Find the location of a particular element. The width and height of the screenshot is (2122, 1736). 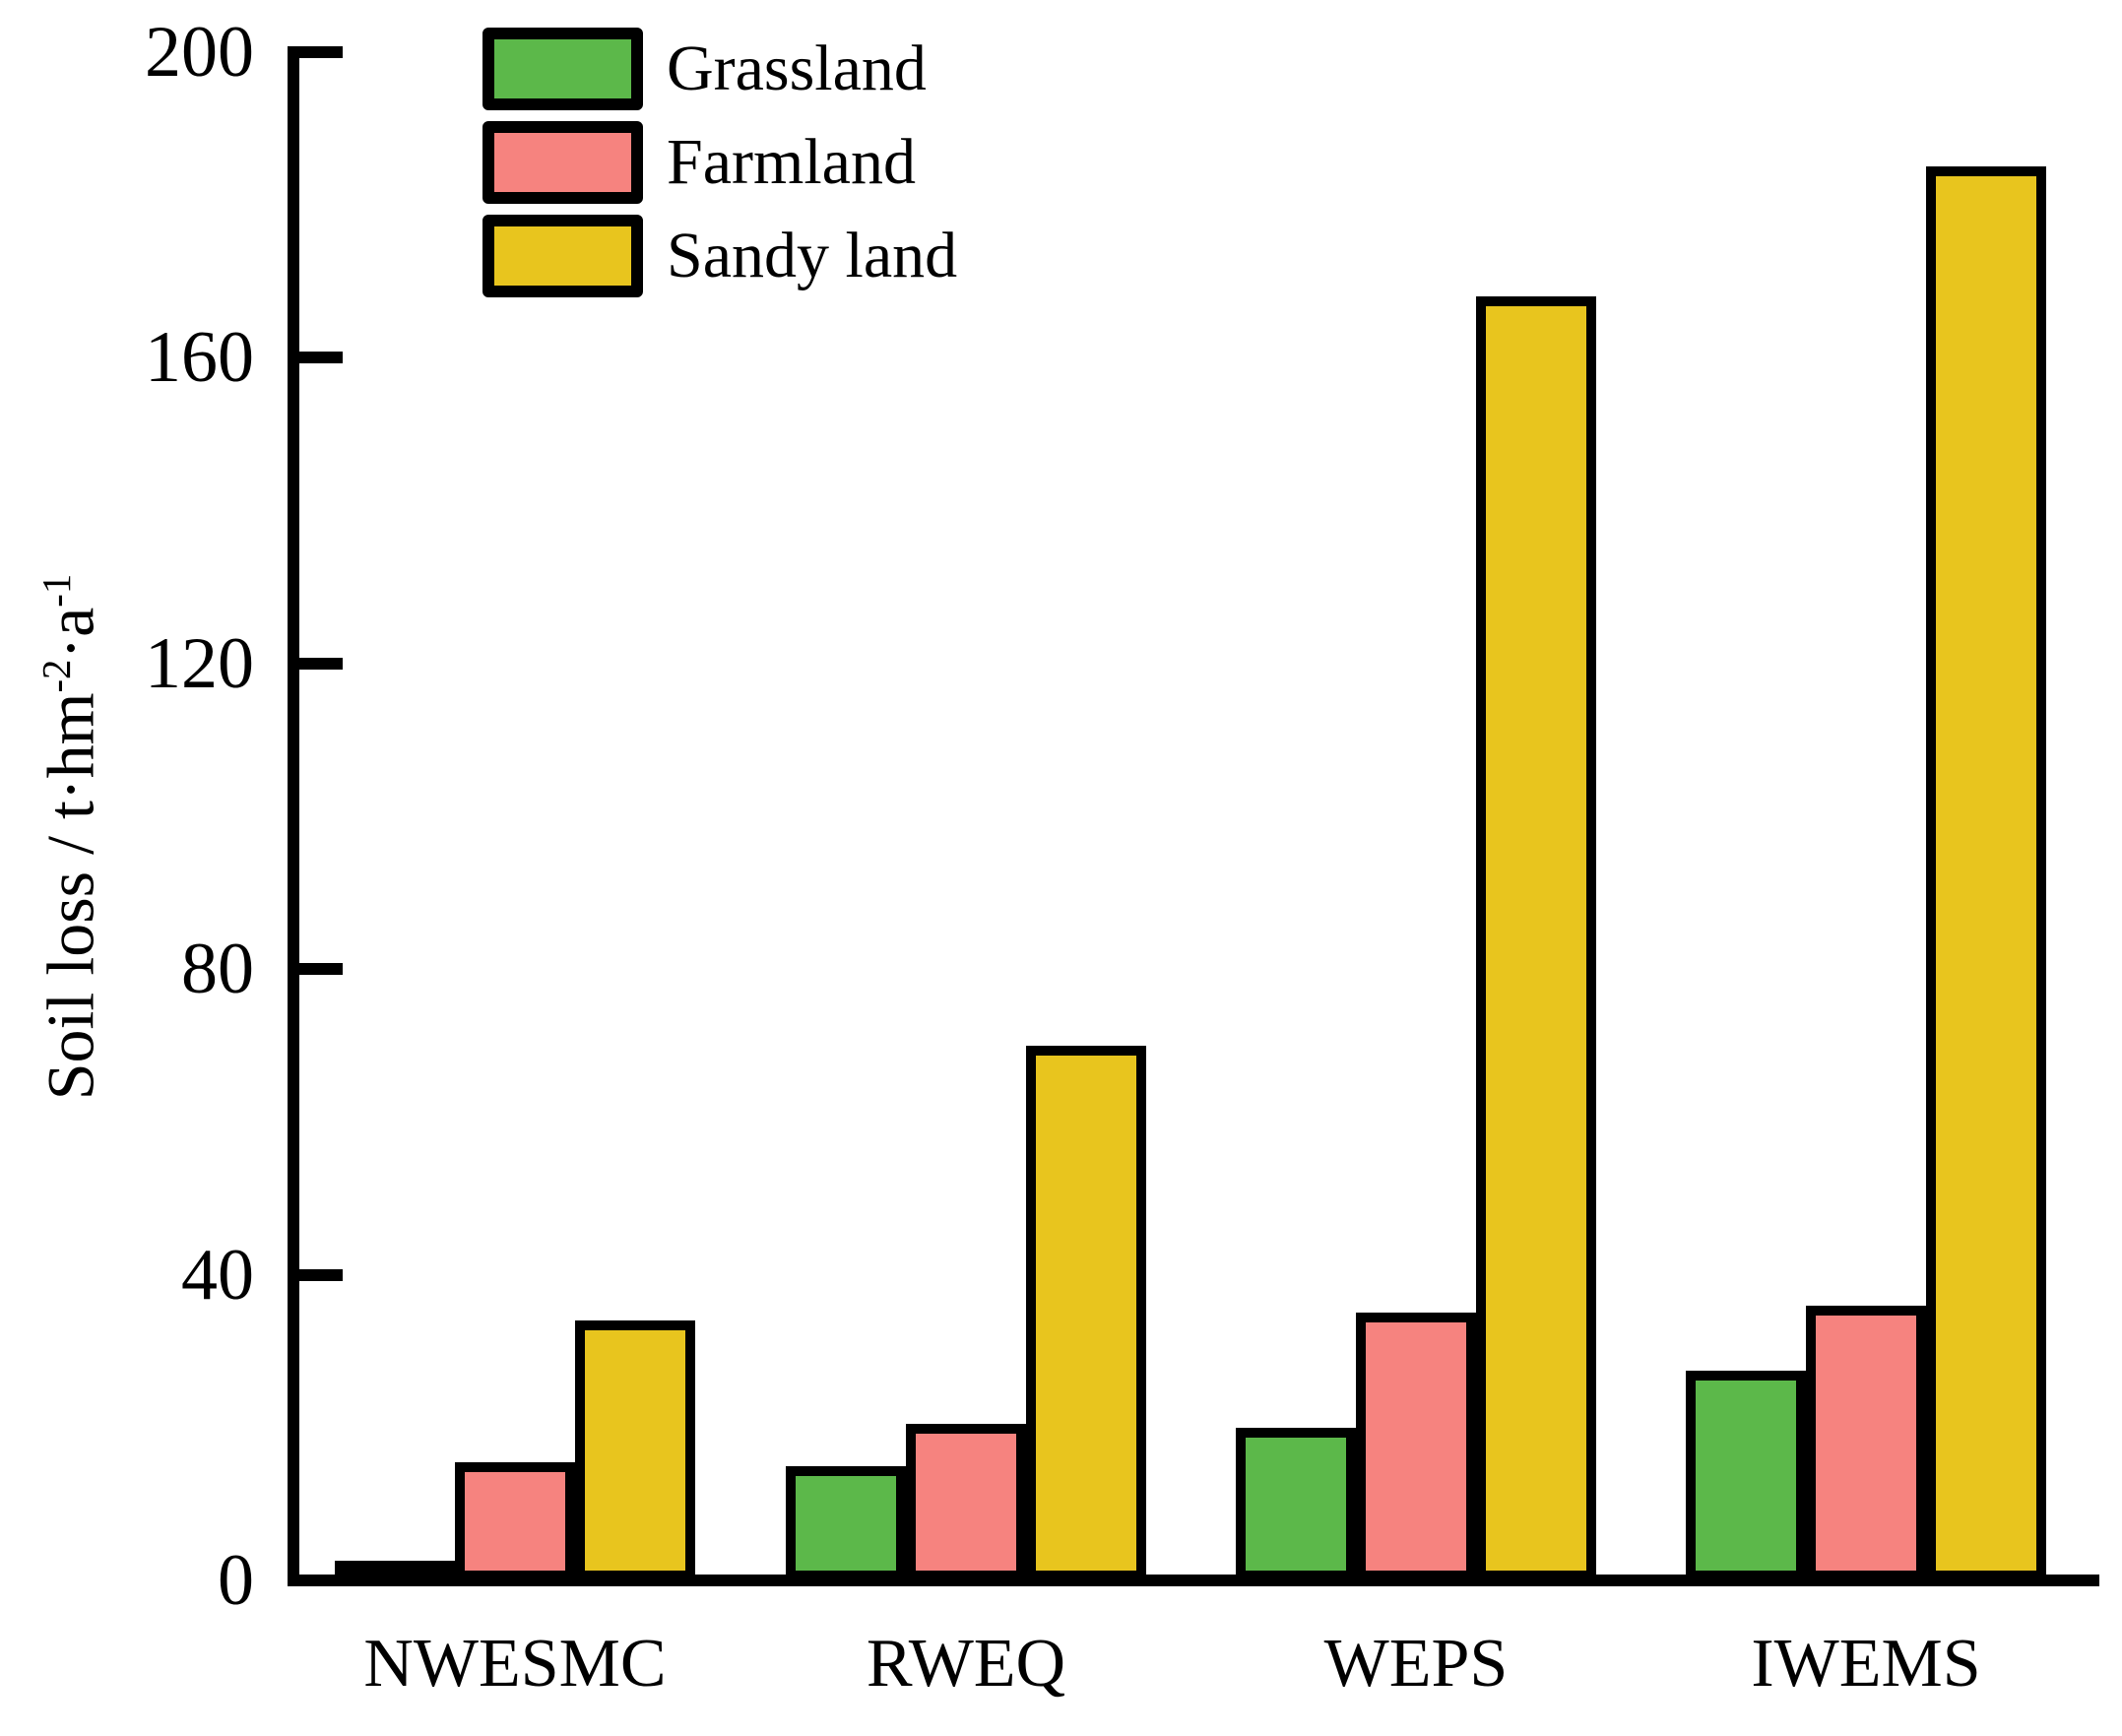

legend: Grassland Farmland Sandy land is located at coordinates (720, 163).